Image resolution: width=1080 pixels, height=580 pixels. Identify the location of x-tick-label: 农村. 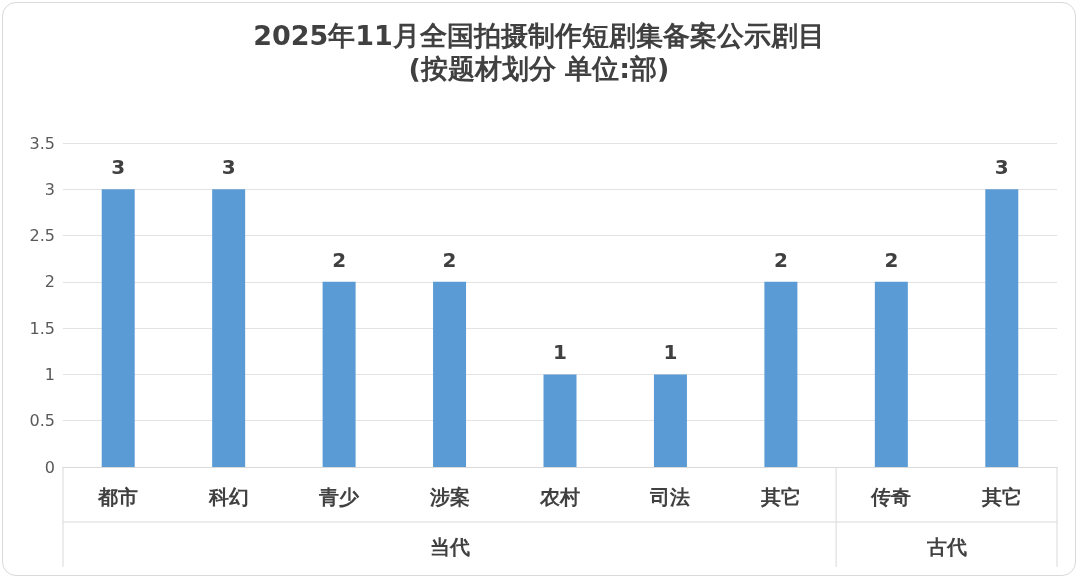
(559, 497).